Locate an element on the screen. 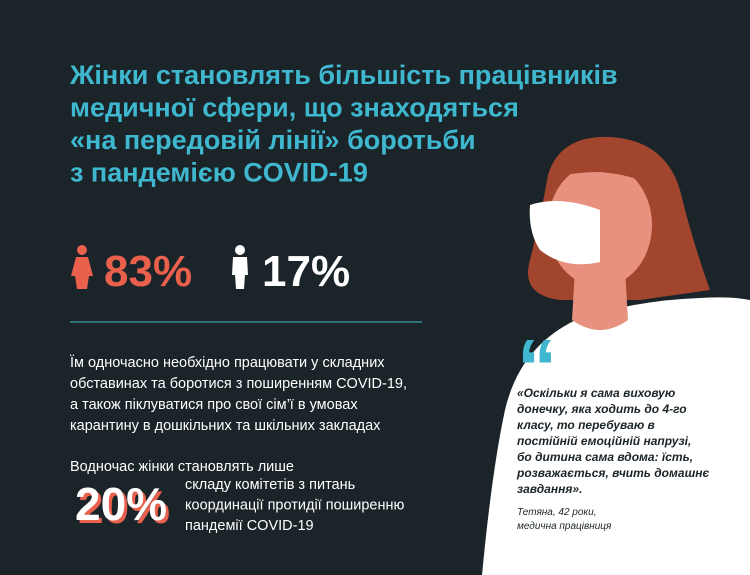 This screenshot has height=575, width=750. quote-line: постійній емоційній напрузі, is located at coordinates (604, 441).